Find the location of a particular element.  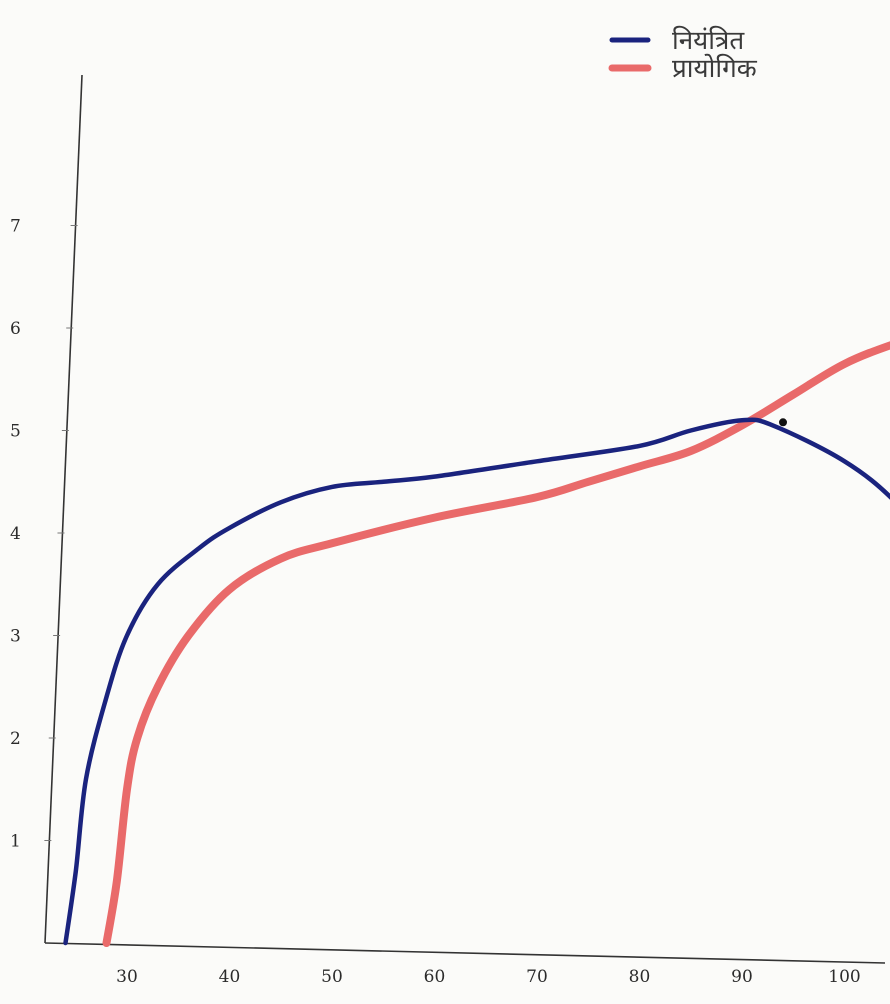

x-tick-label: 100 is located at coordinates (844, 977).